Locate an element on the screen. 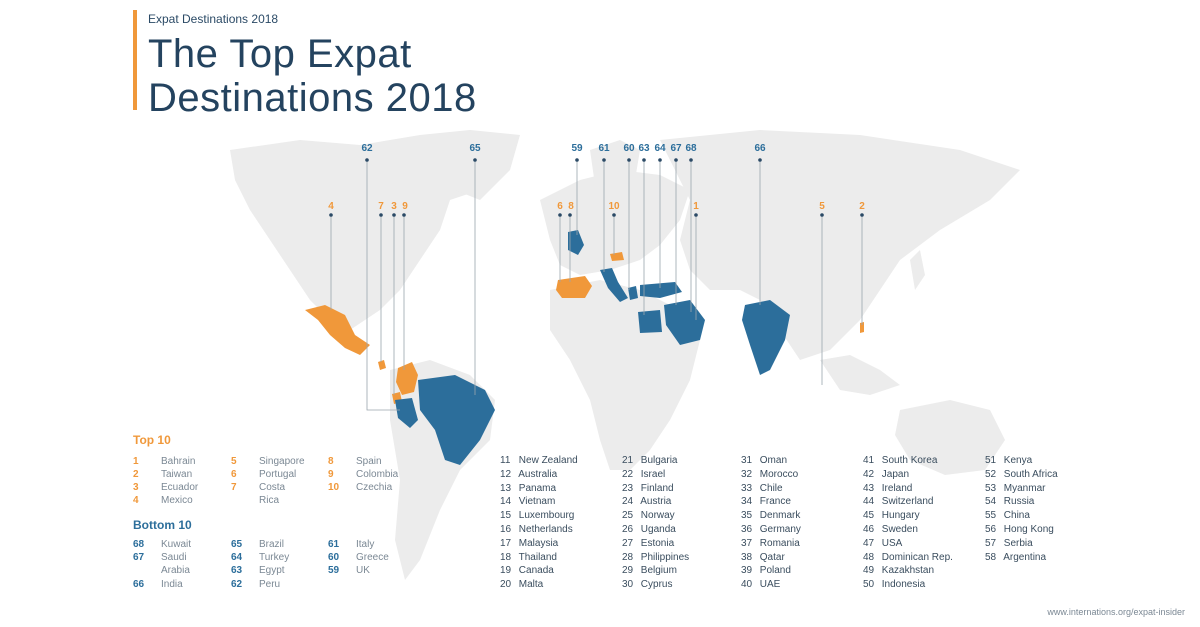 The image size is (1200, 627). rank-item: 31 Oman is located at coordinates (764, 461).